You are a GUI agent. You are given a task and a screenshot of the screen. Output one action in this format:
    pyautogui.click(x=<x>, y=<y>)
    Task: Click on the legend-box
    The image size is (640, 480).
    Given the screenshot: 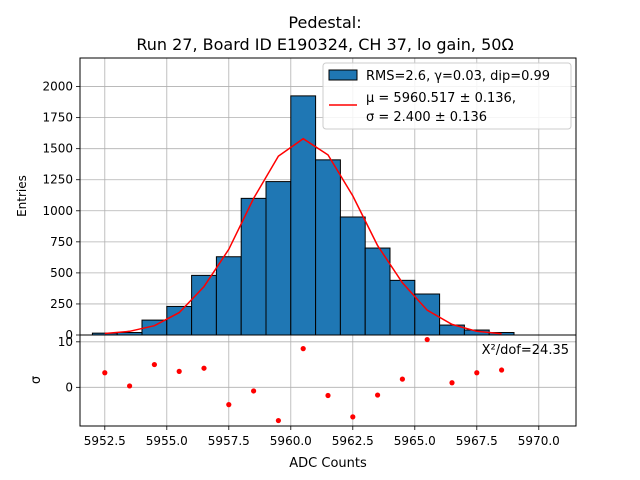 What is the action you would take?
    pyautogui.click(x=447, y=96)
    